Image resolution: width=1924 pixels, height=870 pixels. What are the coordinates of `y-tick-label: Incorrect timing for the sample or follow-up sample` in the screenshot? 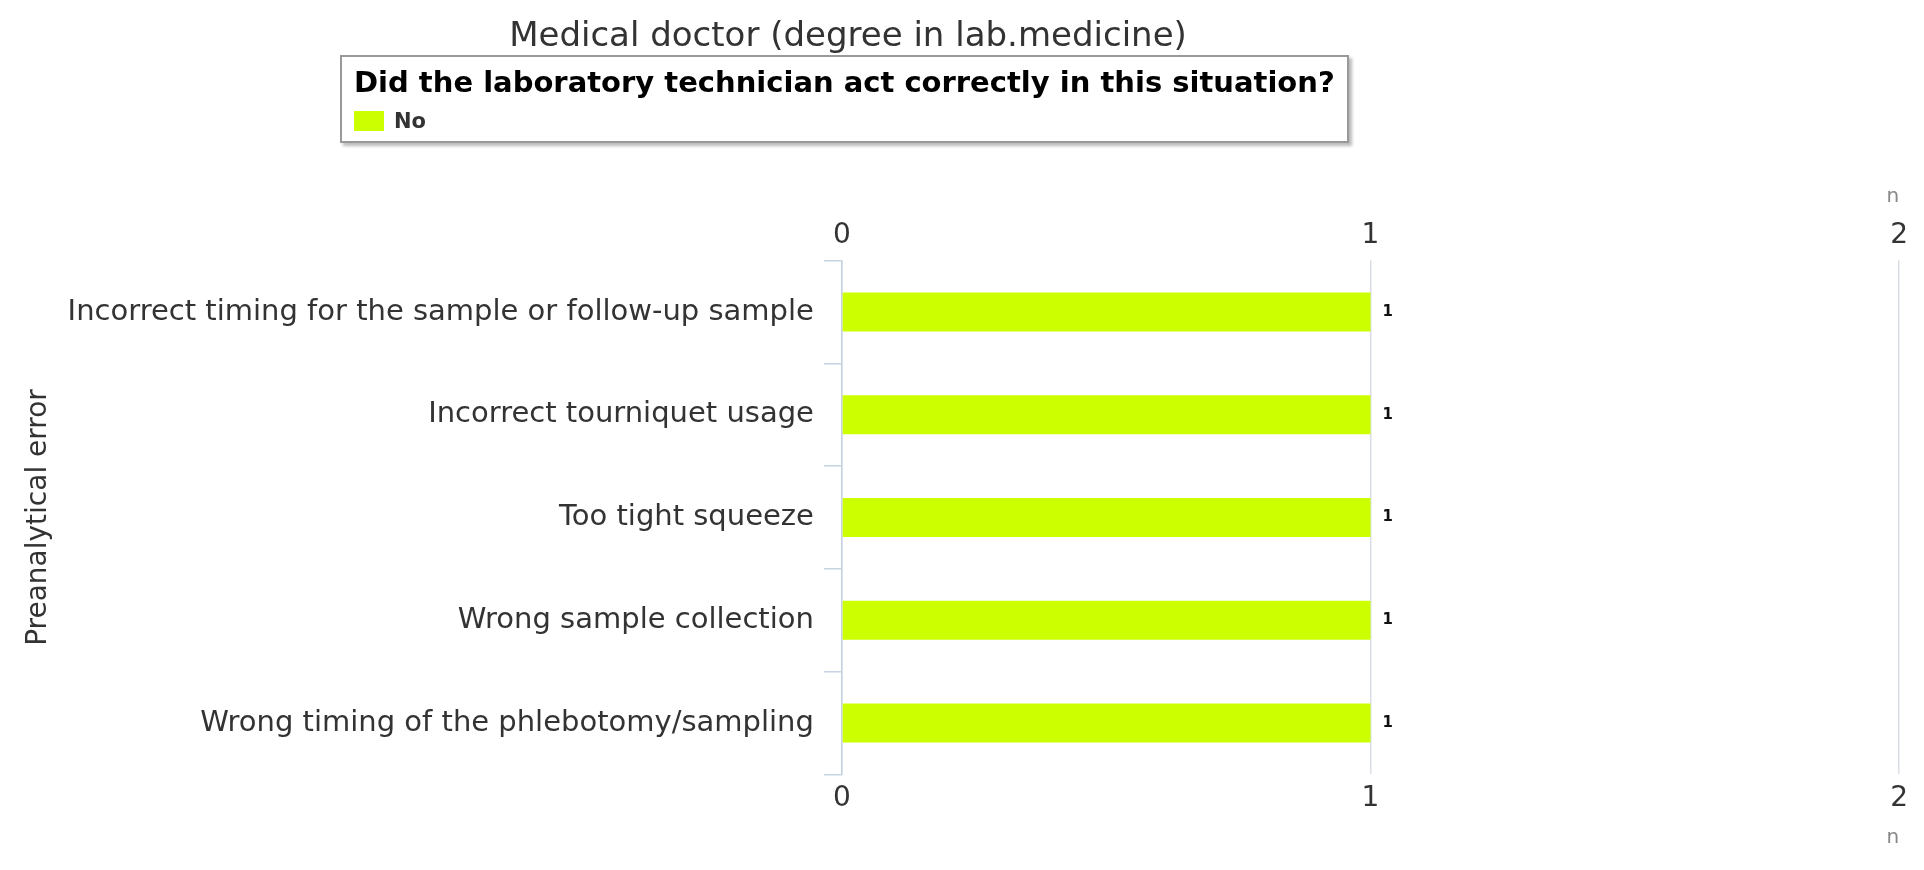 It's located at (440, 309).